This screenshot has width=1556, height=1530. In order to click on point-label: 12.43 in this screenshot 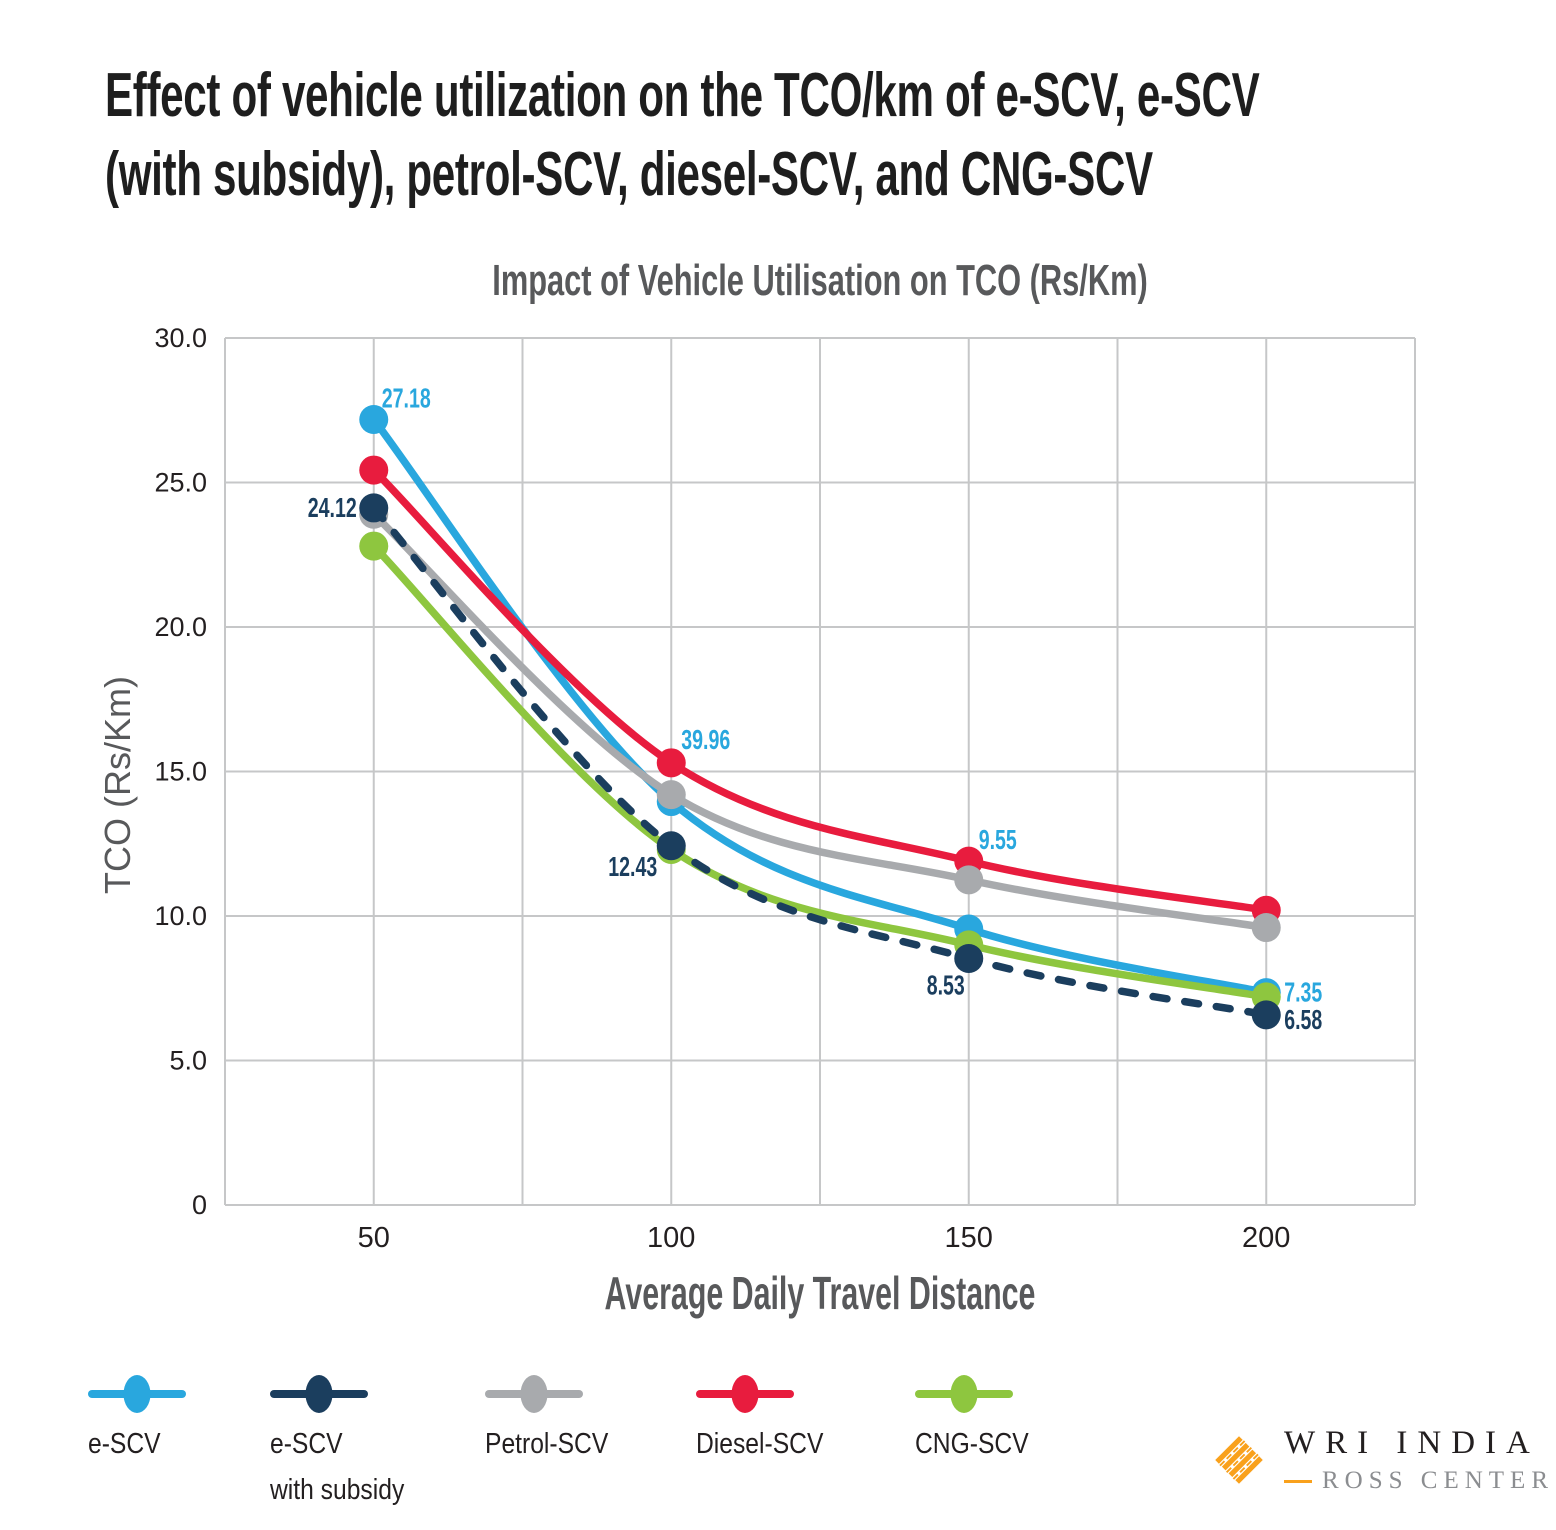, I will do `click(632, 866)`.